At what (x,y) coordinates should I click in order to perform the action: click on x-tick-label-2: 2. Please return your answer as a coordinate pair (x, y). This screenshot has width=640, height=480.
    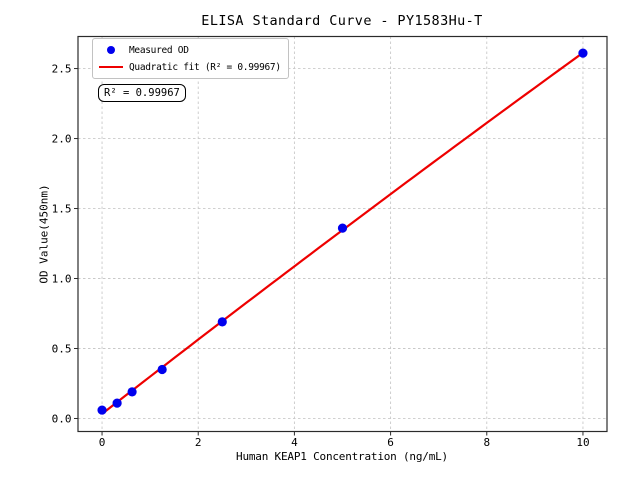
    Looking at the image, I should click on (198, 442).